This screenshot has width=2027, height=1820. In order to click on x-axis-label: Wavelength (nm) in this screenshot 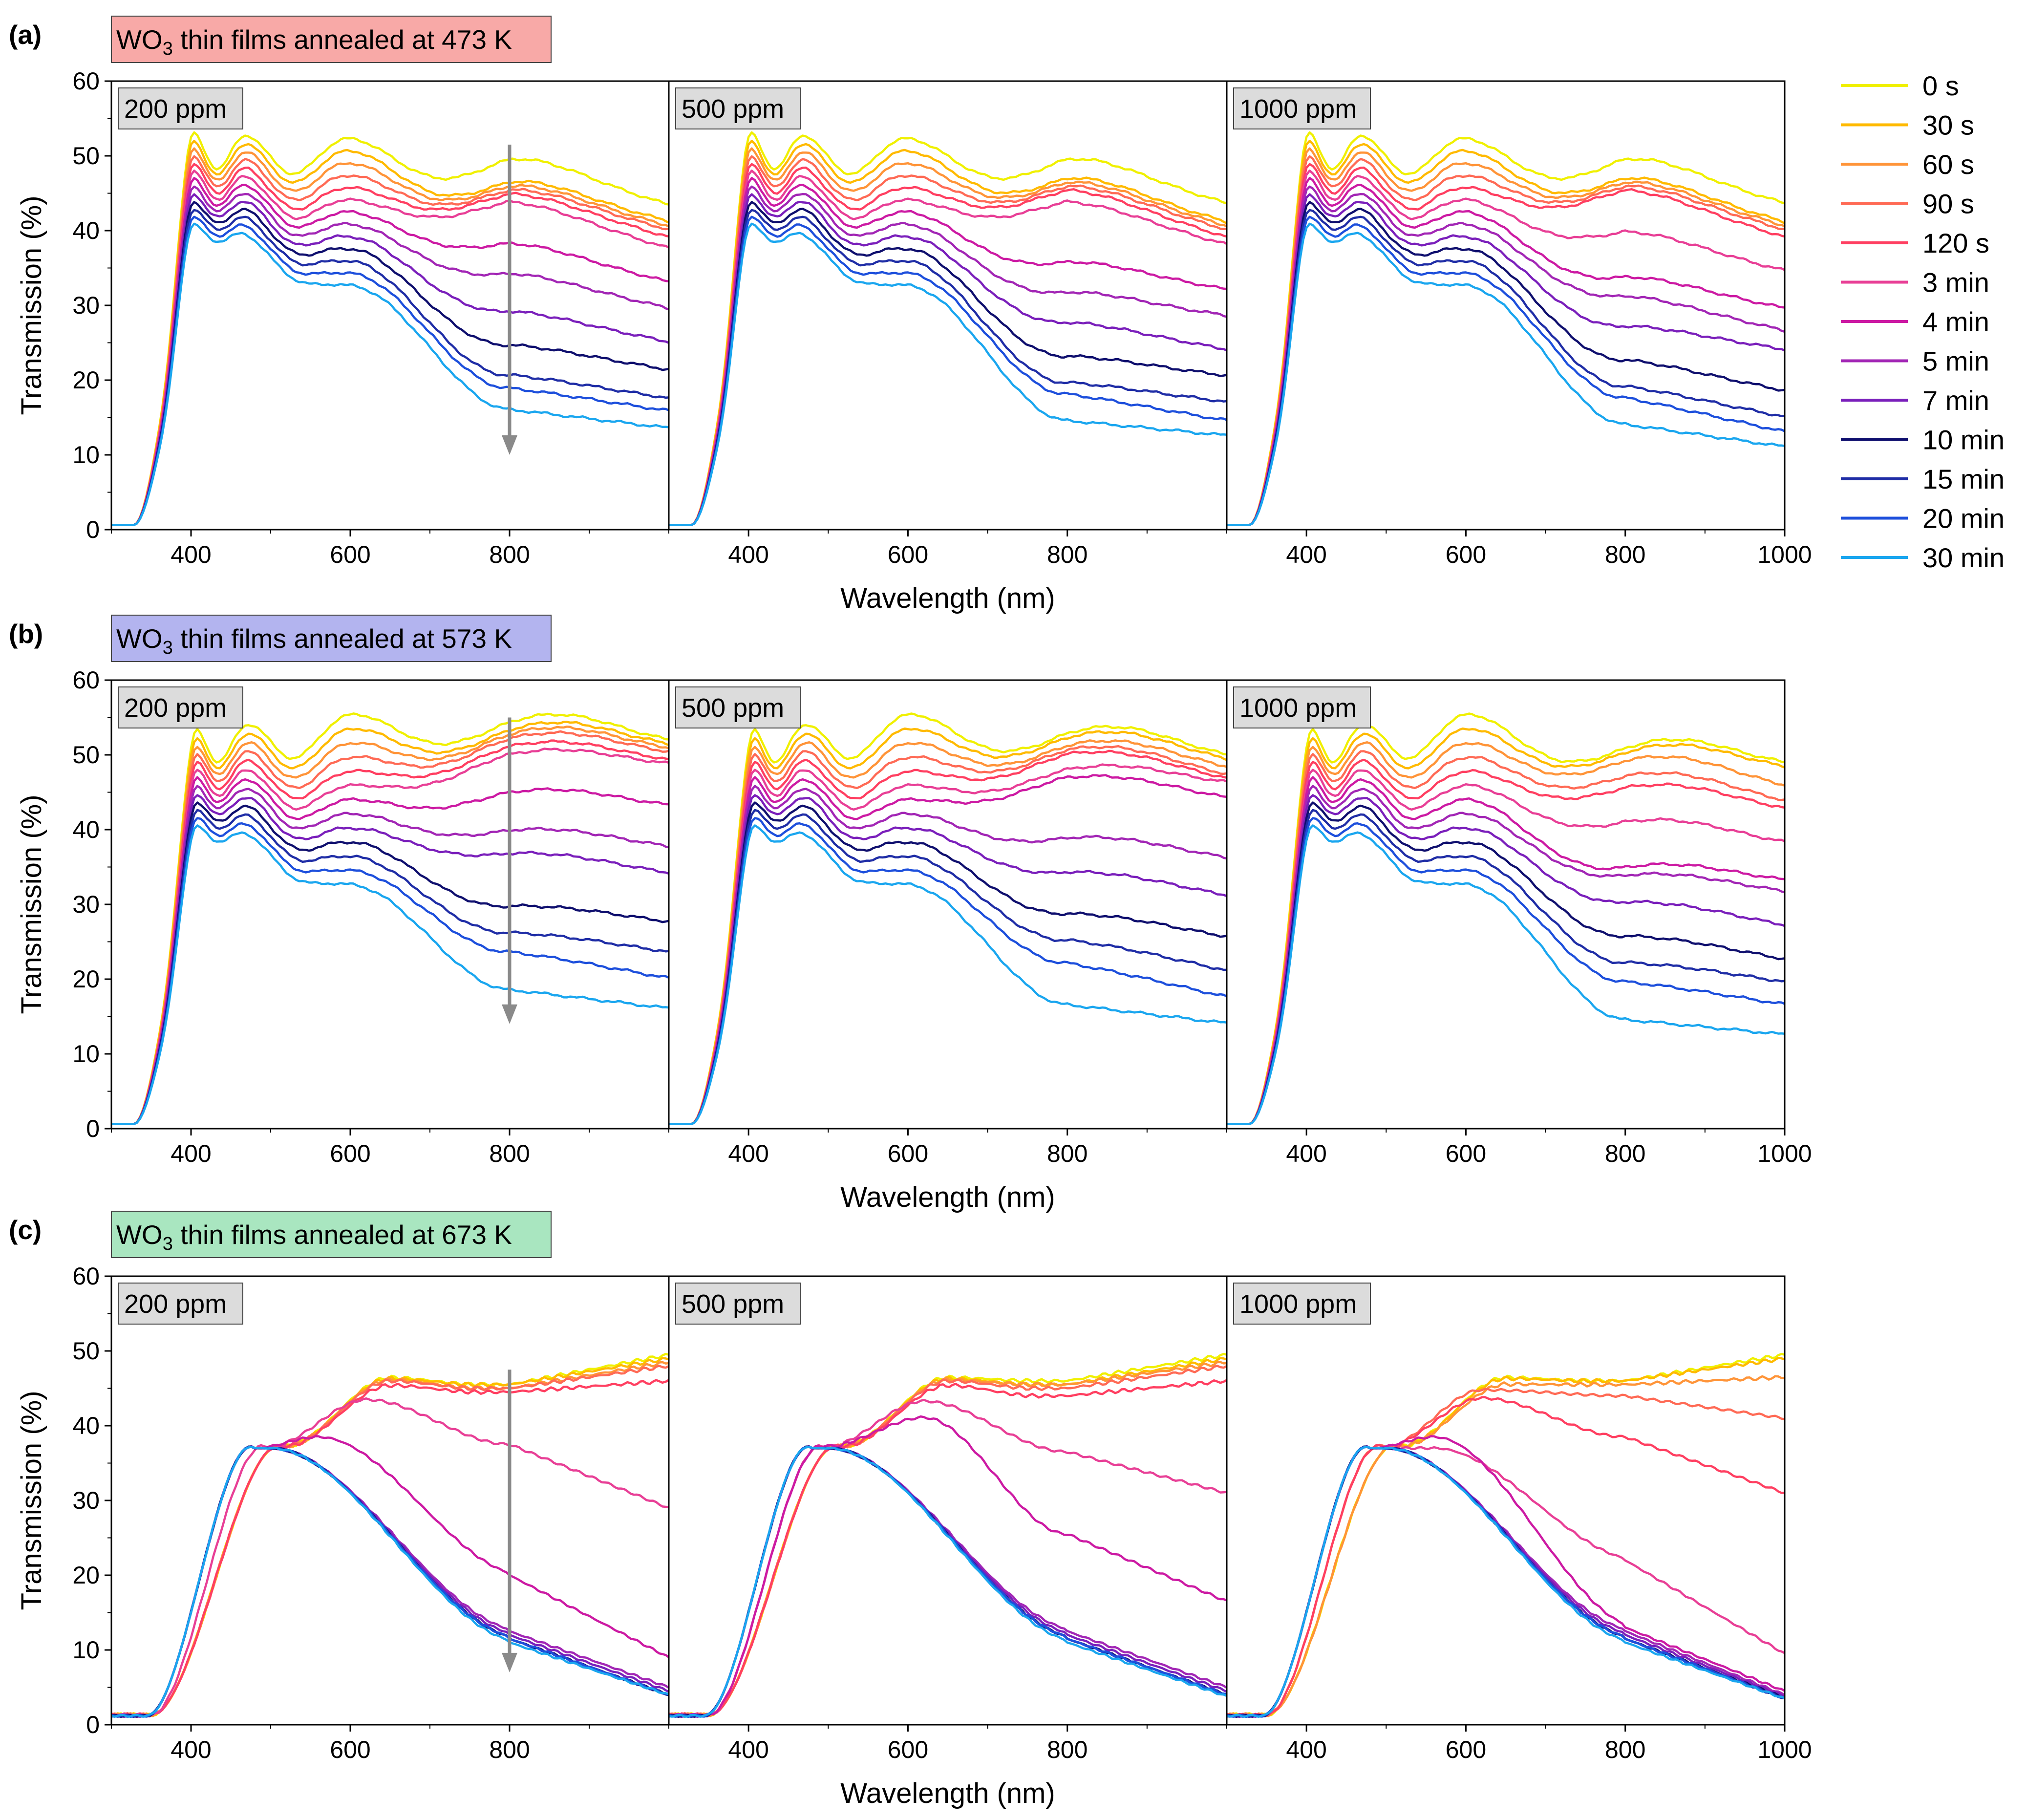, I will do `click(947, 598)`.